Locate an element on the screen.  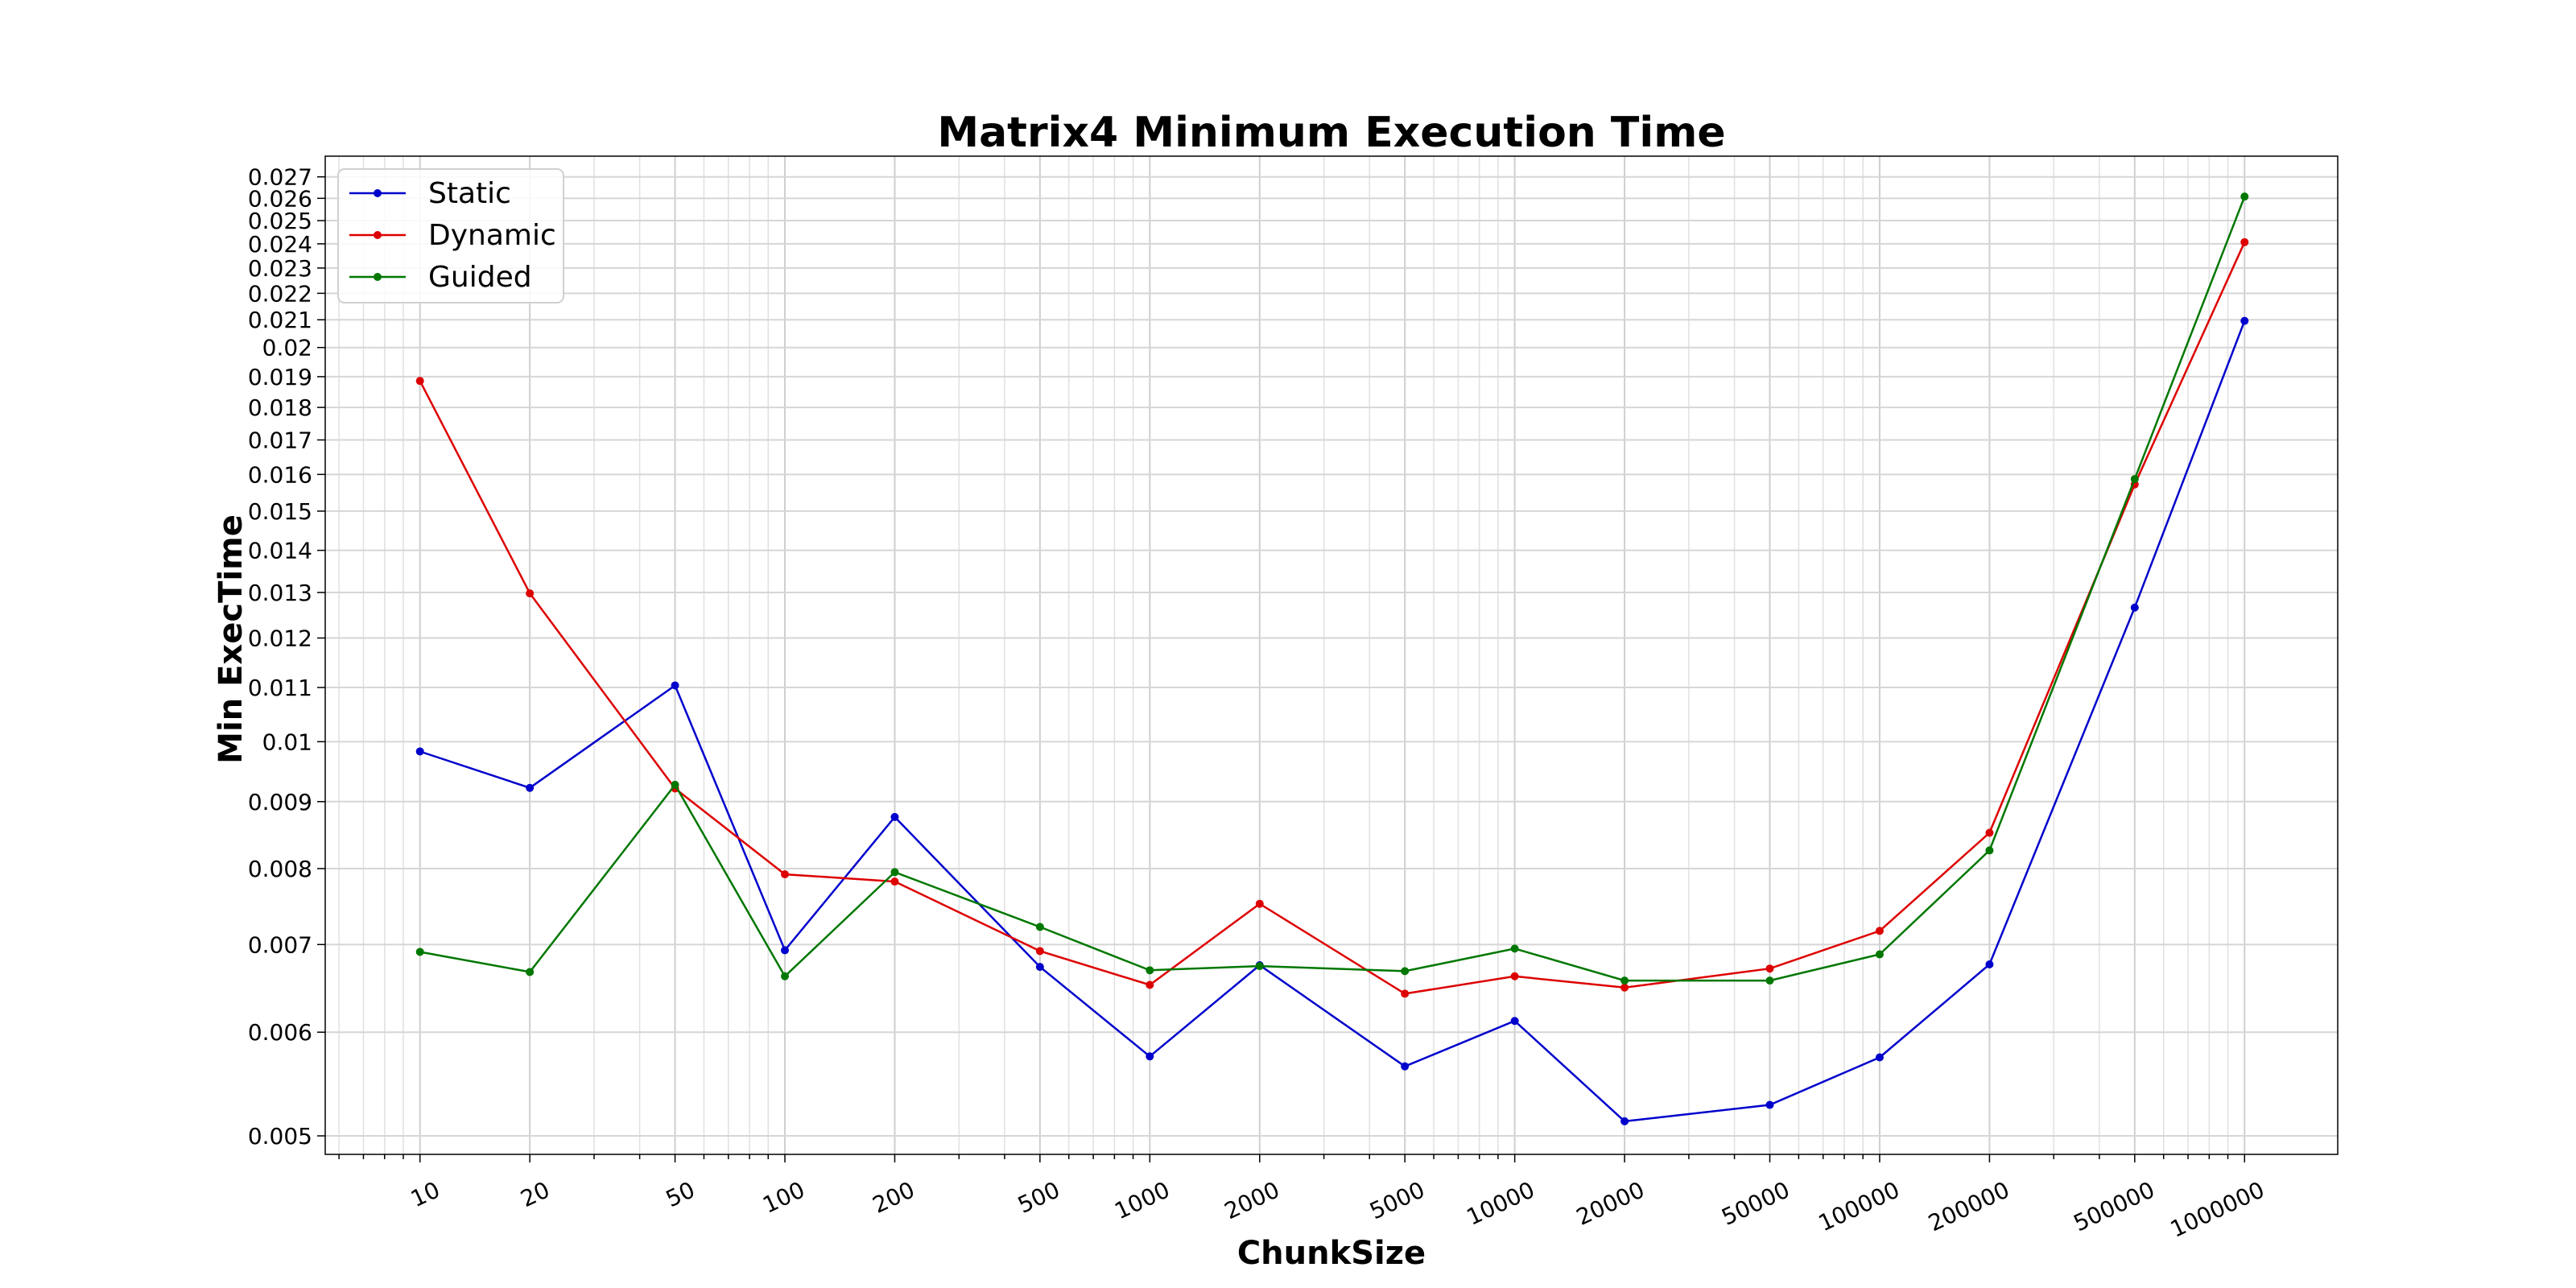
x-tick-label: 1000 is located at coordinates (1142, 1200).